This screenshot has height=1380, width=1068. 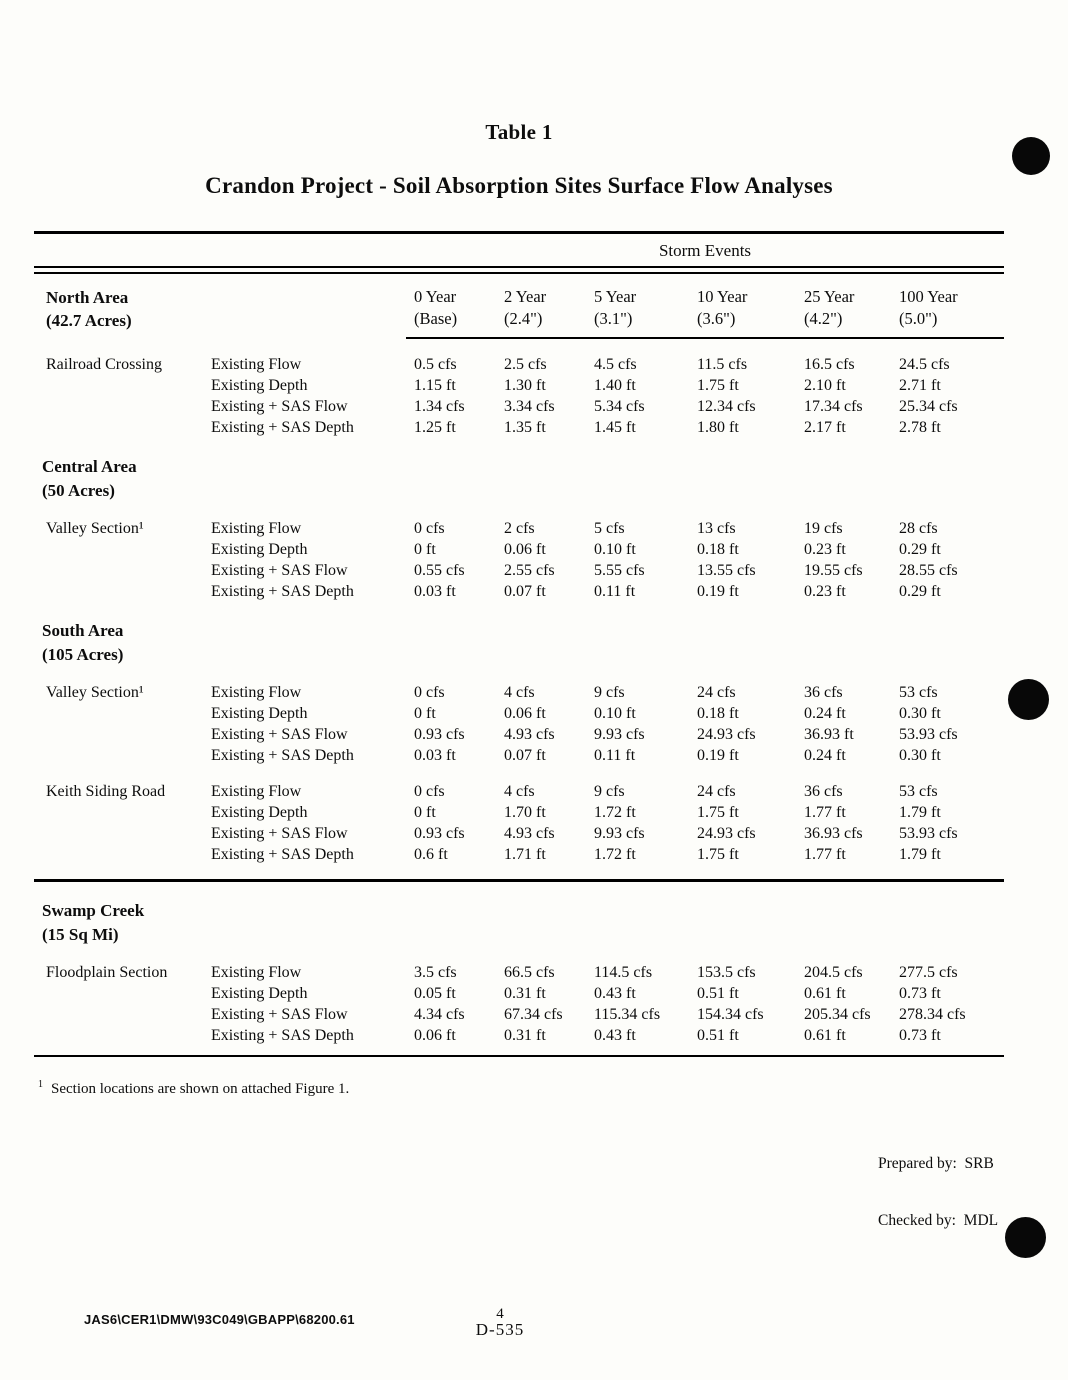 I want to click on value-cell: 4 cfs, so click(x=519, y=692).